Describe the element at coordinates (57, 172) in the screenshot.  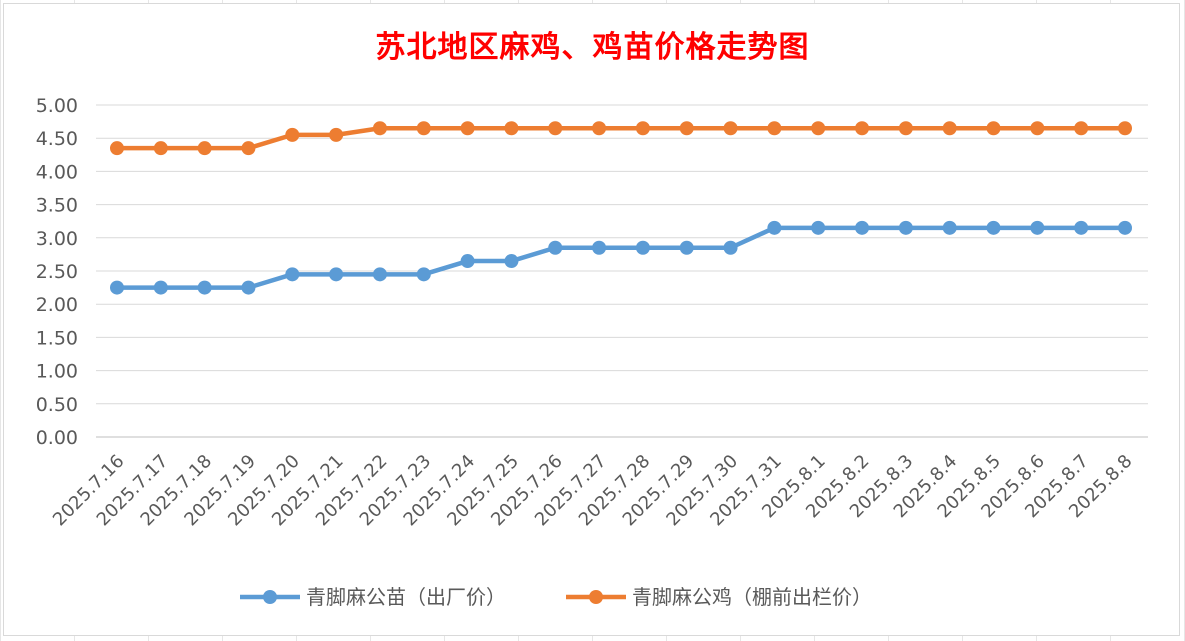
I see `y-tick-label: 4.00` at that location.